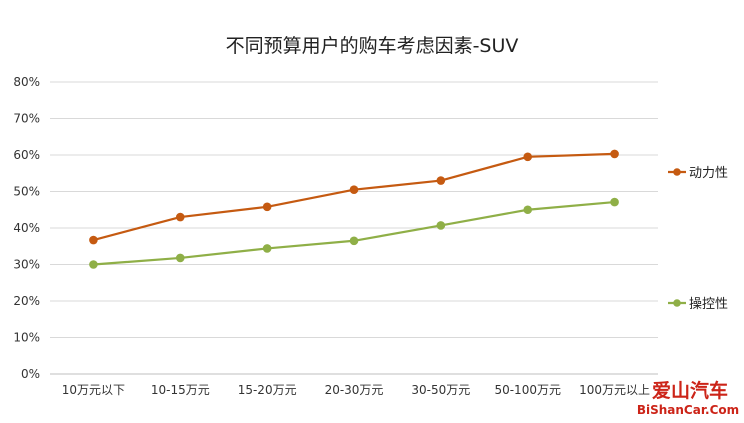  Describe the element at coordinates (688, 410) in the screenshot. I see `watermark-site-text: BiShanCar.Com` at that location.